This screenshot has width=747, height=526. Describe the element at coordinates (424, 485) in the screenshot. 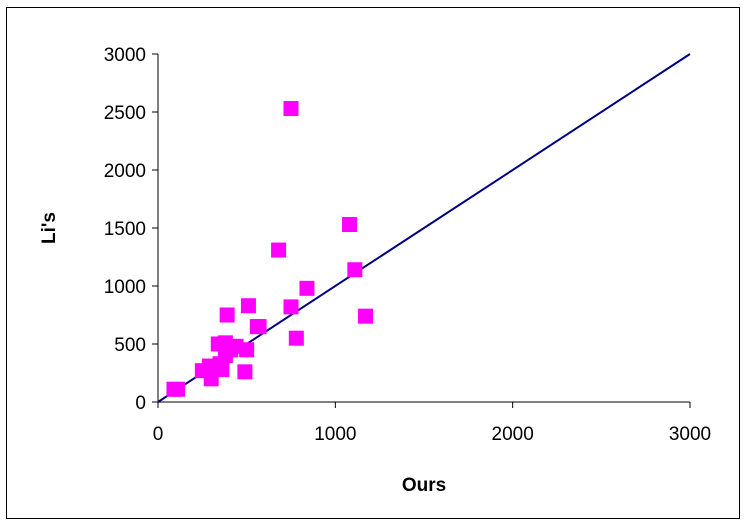

I see `x-axis-title: Ours` at that location.